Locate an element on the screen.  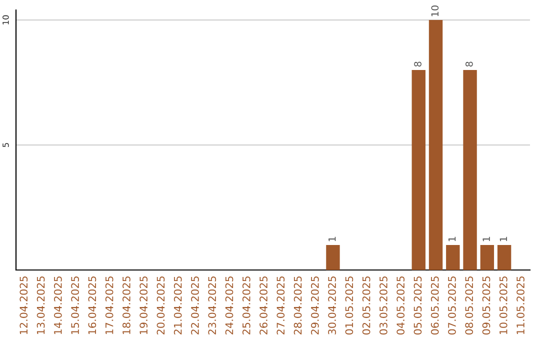
x-tick-label: 02.05.2025 is located at coordinates (366, 305).